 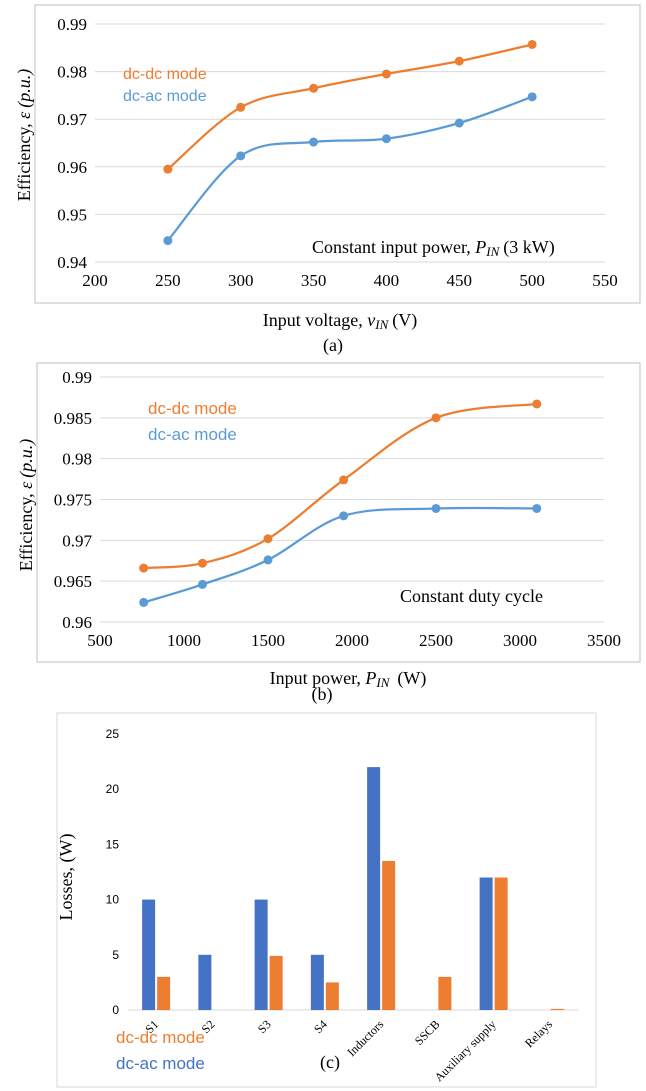 I want to click on y-tick-label: 5, so click(x=115, y=955).